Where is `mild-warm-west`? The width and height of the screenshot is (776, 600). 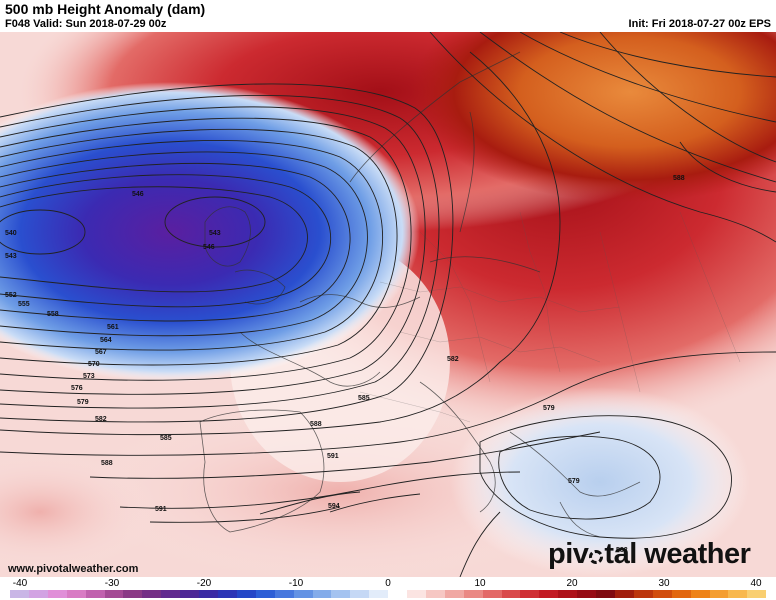 mild-warm-west is located at coordinates (80, 512).